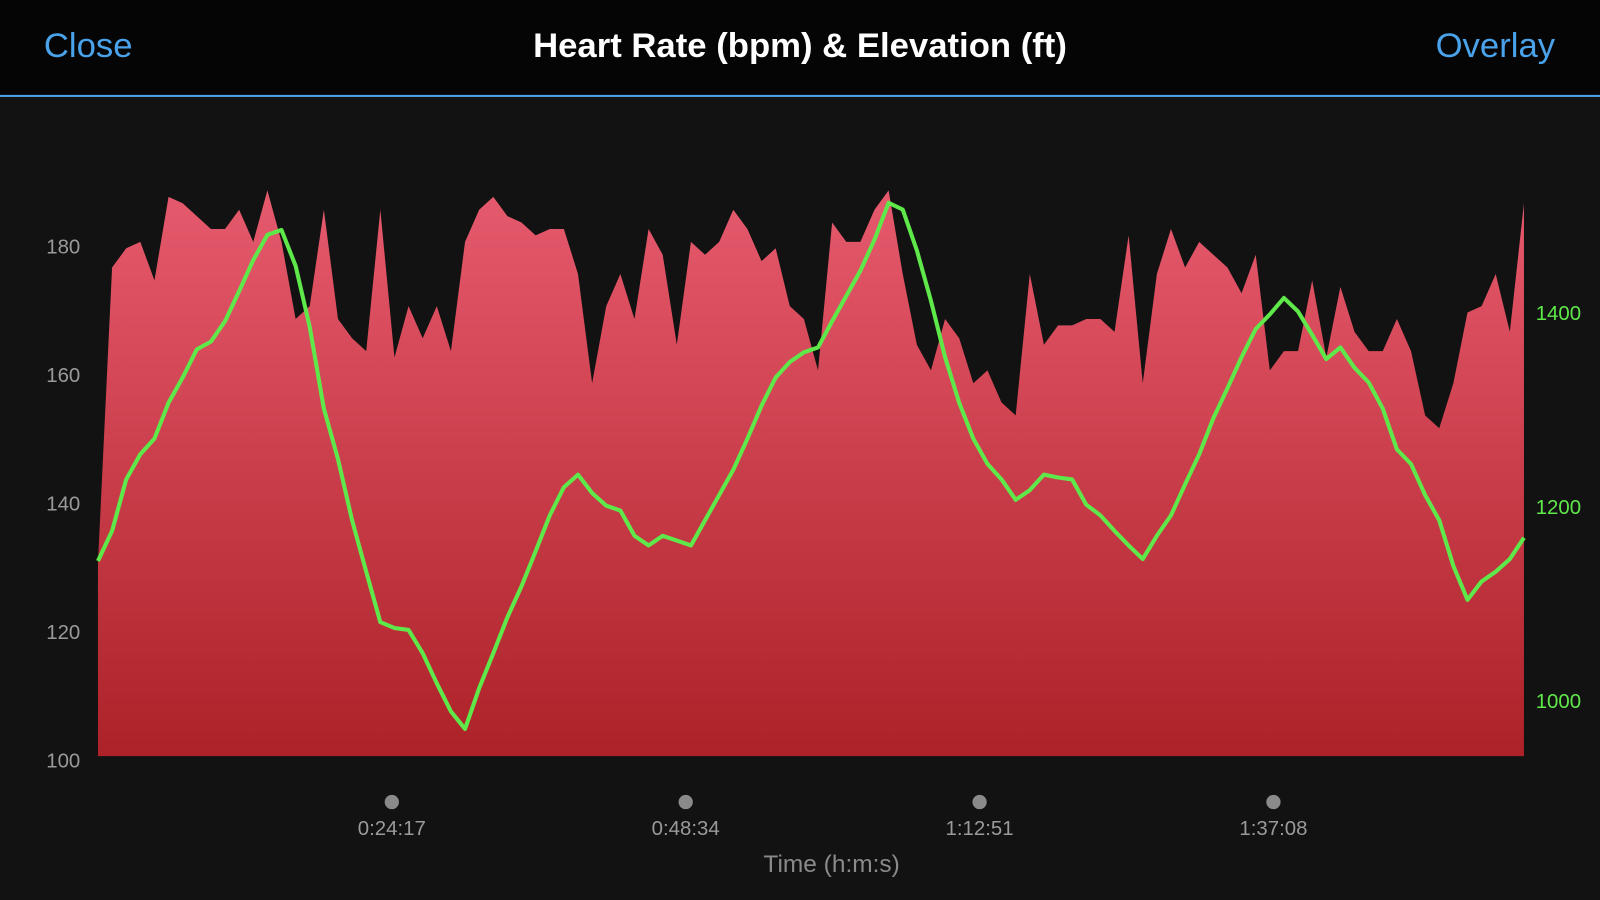  What do you see at coordinates (1273, 829) in the screenshot?
I see `x-tick-label: 1:37:08` at bounding box center [1273, 829].